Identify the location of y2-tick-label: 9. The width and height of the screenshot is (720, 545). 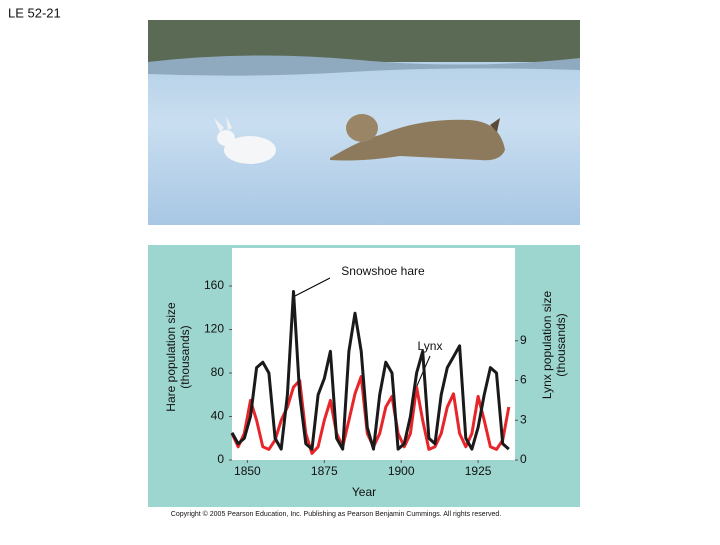
(523, 340).